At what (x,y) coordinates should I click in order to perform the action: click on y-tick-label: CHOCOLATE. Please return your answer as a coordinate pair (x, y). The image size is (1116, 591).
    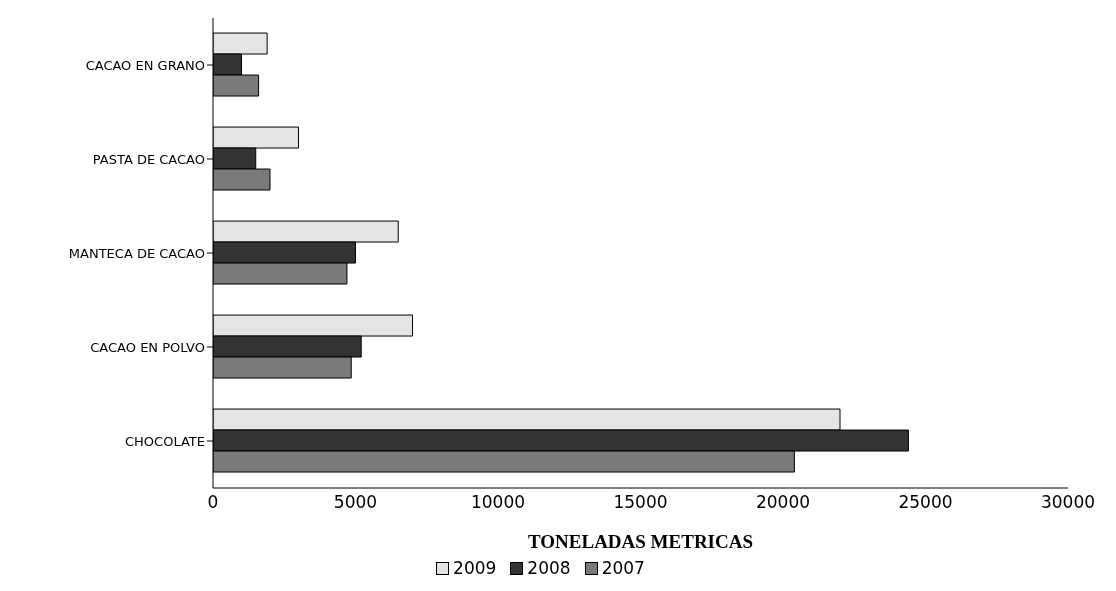
    Looking at the image, I should click on (165, 441).